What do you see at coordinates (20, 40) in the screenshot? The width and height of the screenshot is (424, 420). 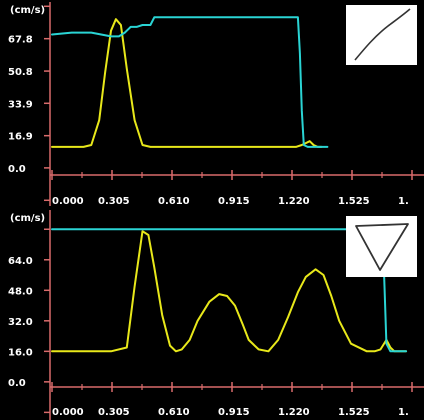 I see `upper-y-tick-label: 67.8` at bounding box center [20, 40].